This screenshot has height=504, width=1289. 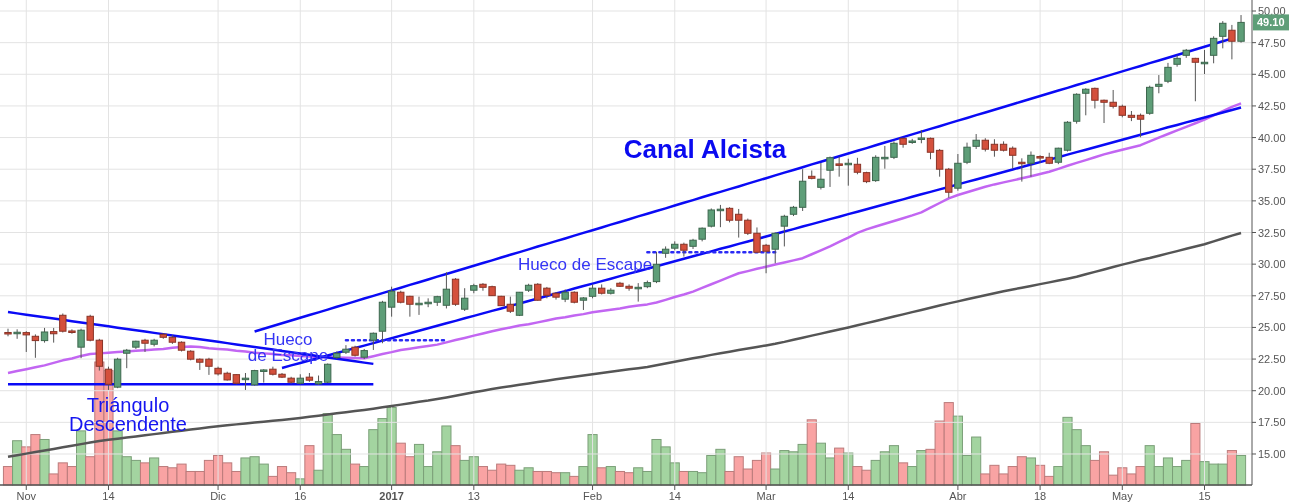 What do you see at coordinates (218, 496) in the screenshot?
I see `x-tick-label: Dic` at bounding box center [218, 496].